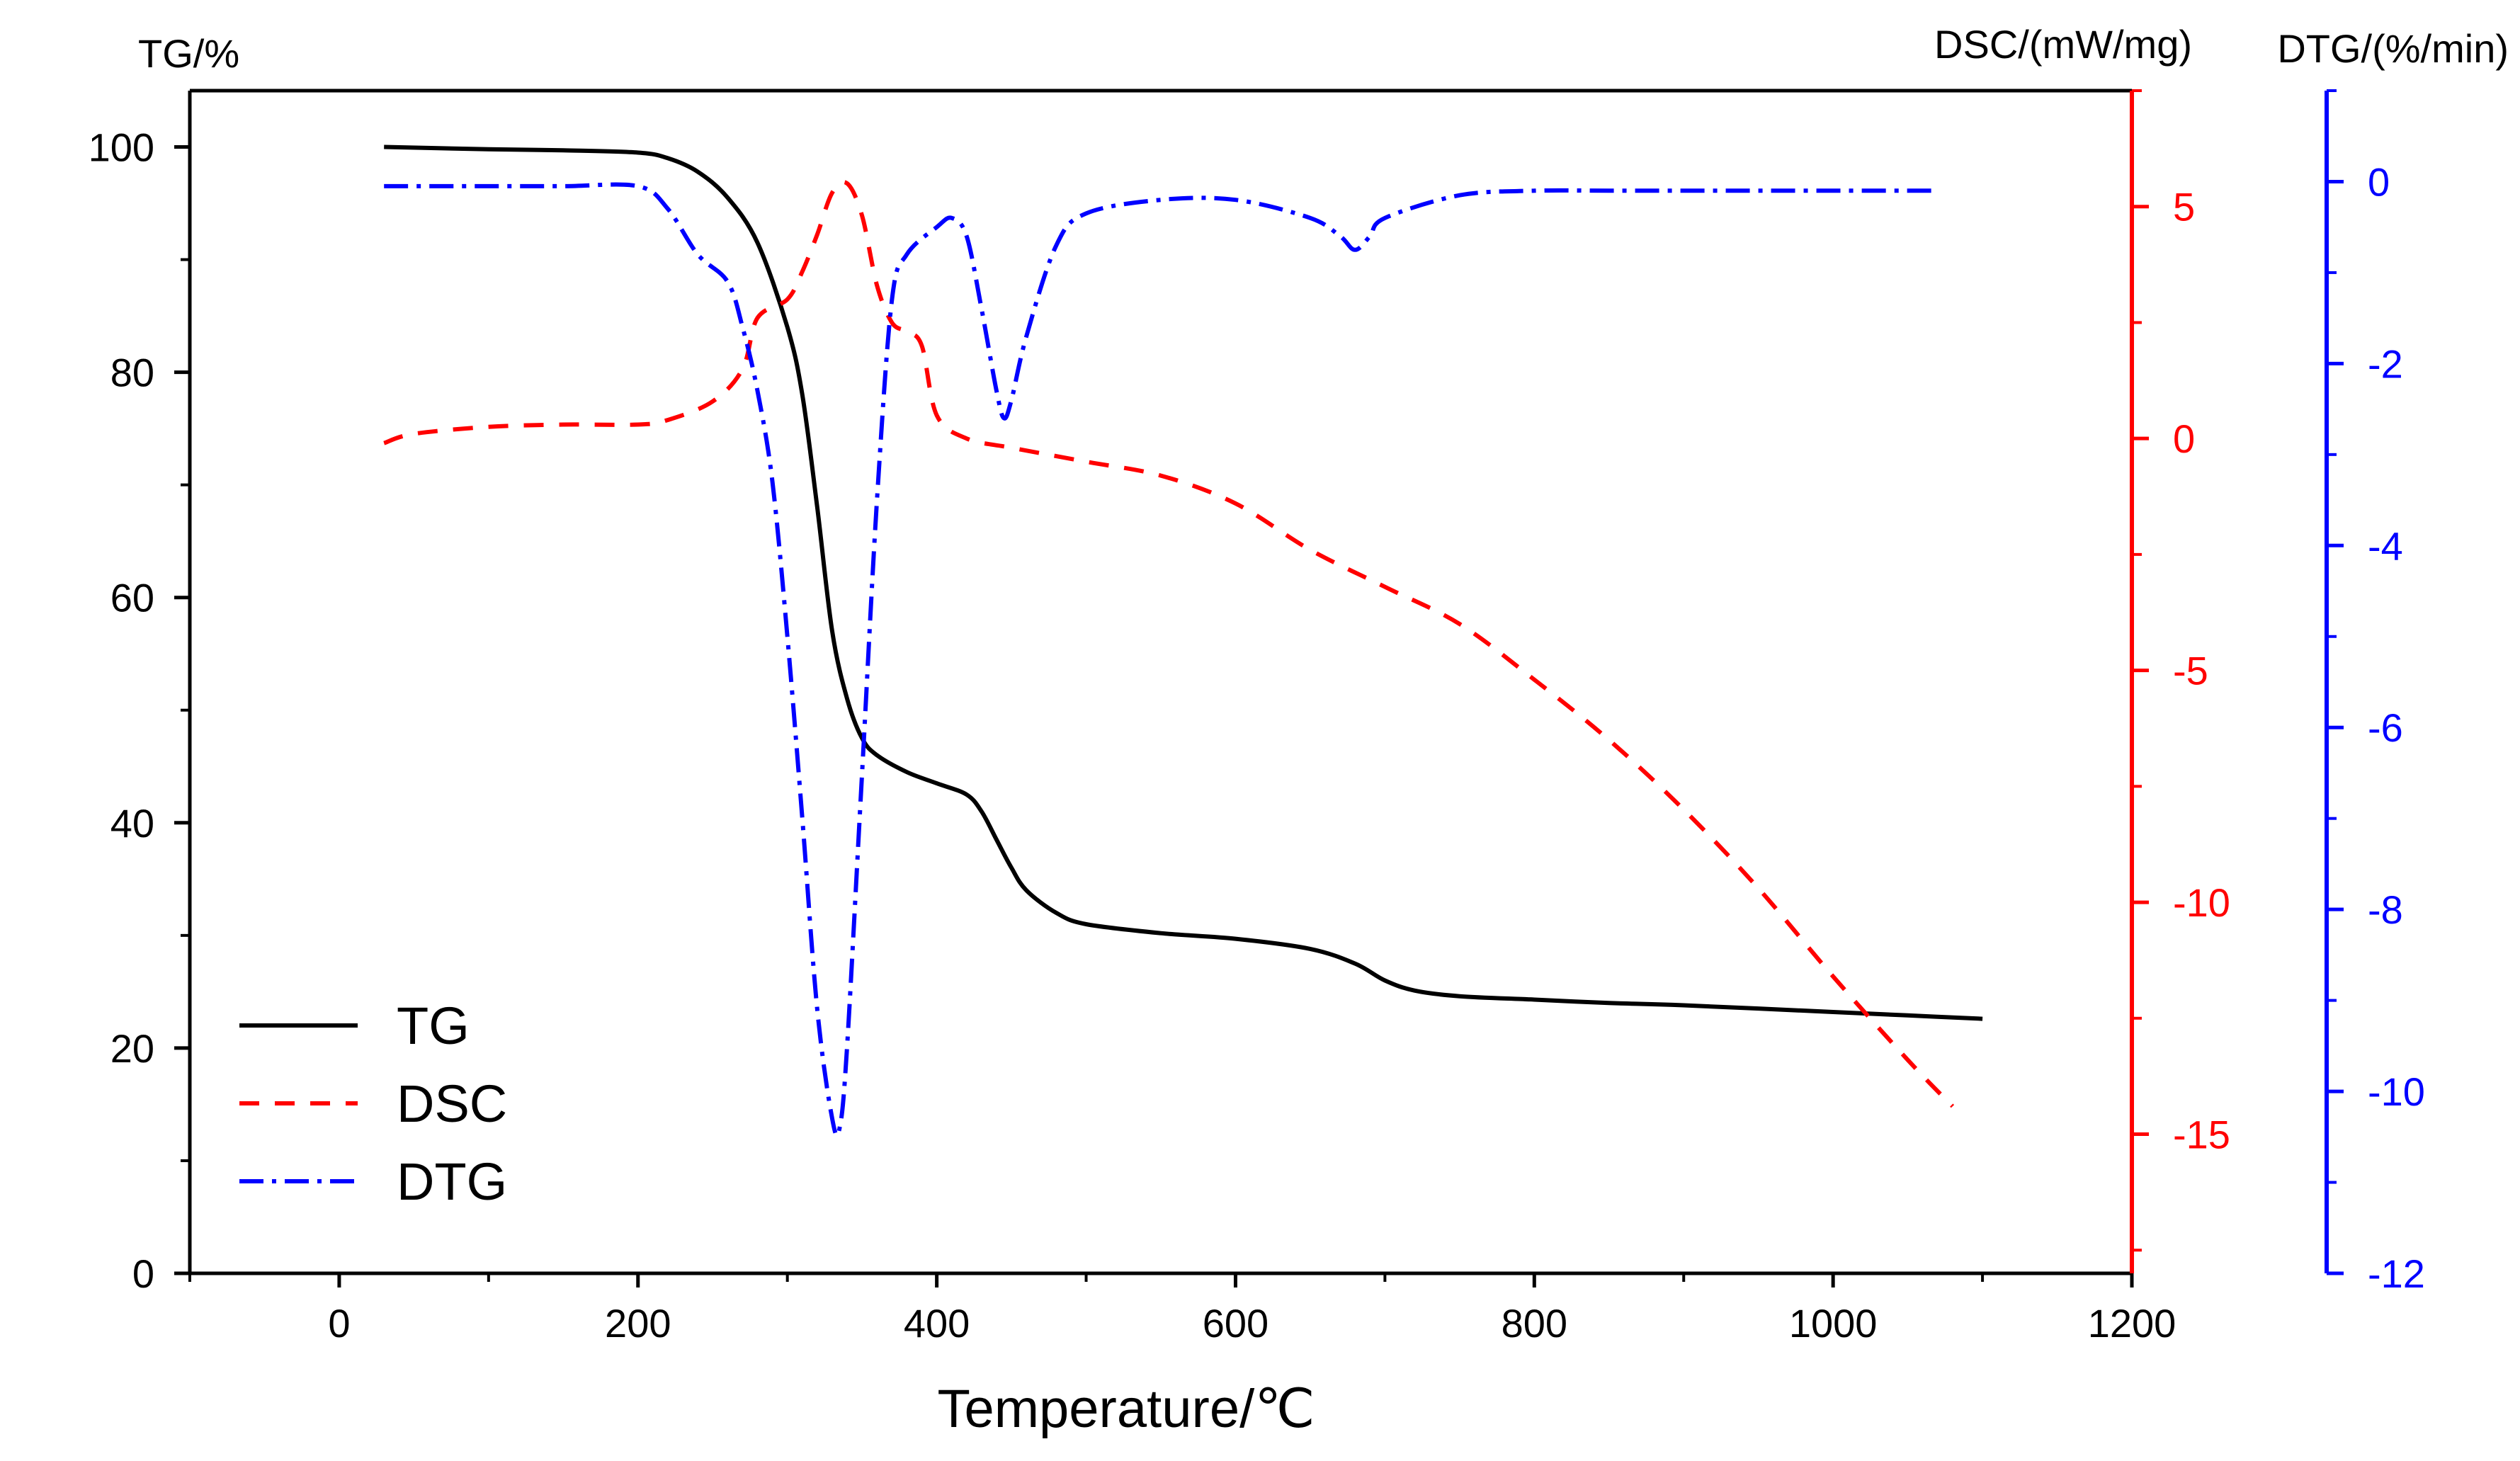 This screenshot has height=1461, width=2520. What do you see at coordinates (121, 147) in the screenshot?
I see `tg-tick-label: 100` at bounding box center [121, 147].